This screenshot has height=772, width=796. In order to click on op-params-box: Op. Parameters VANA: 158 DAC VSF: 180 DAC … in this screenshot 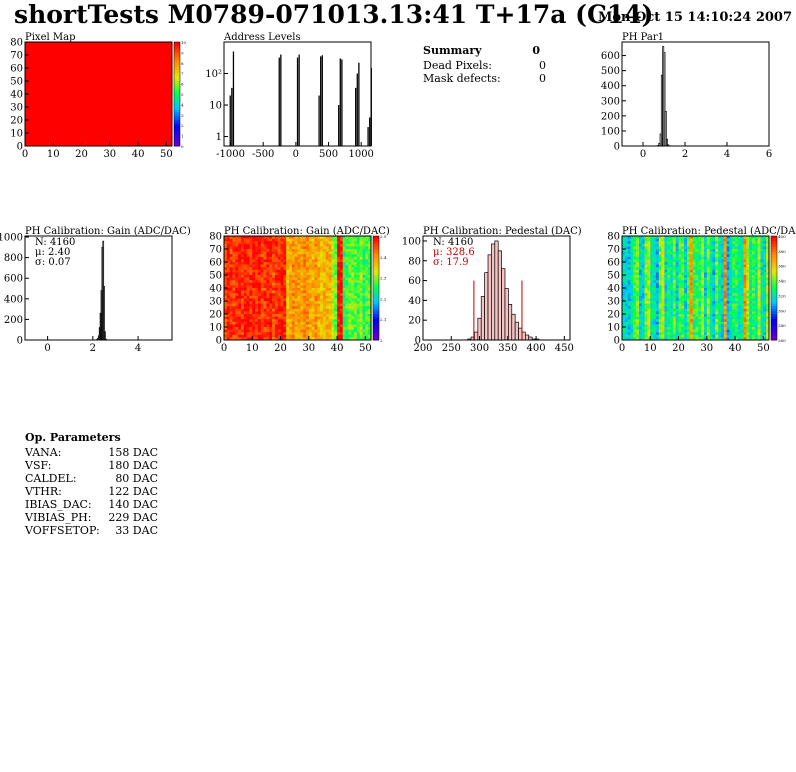, I will do `click(92, 484)`.